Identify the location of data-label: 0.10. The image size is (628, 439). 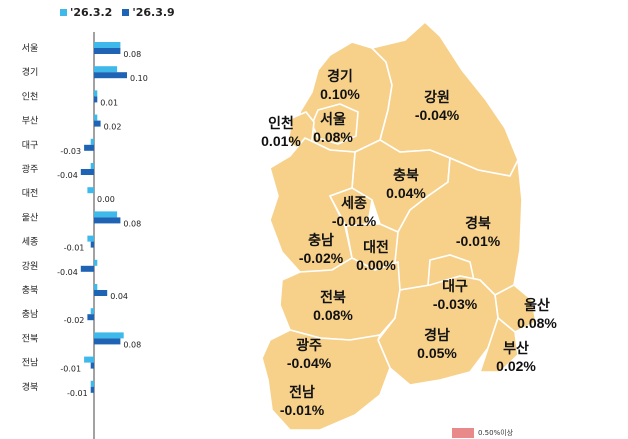
(139, 78).